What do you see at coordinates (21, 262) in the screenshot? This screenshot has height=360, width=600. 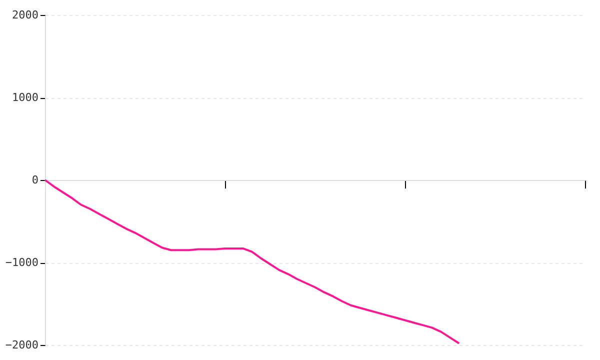 I see `y-tick-label: −1000` at bounding box center [21, 262].